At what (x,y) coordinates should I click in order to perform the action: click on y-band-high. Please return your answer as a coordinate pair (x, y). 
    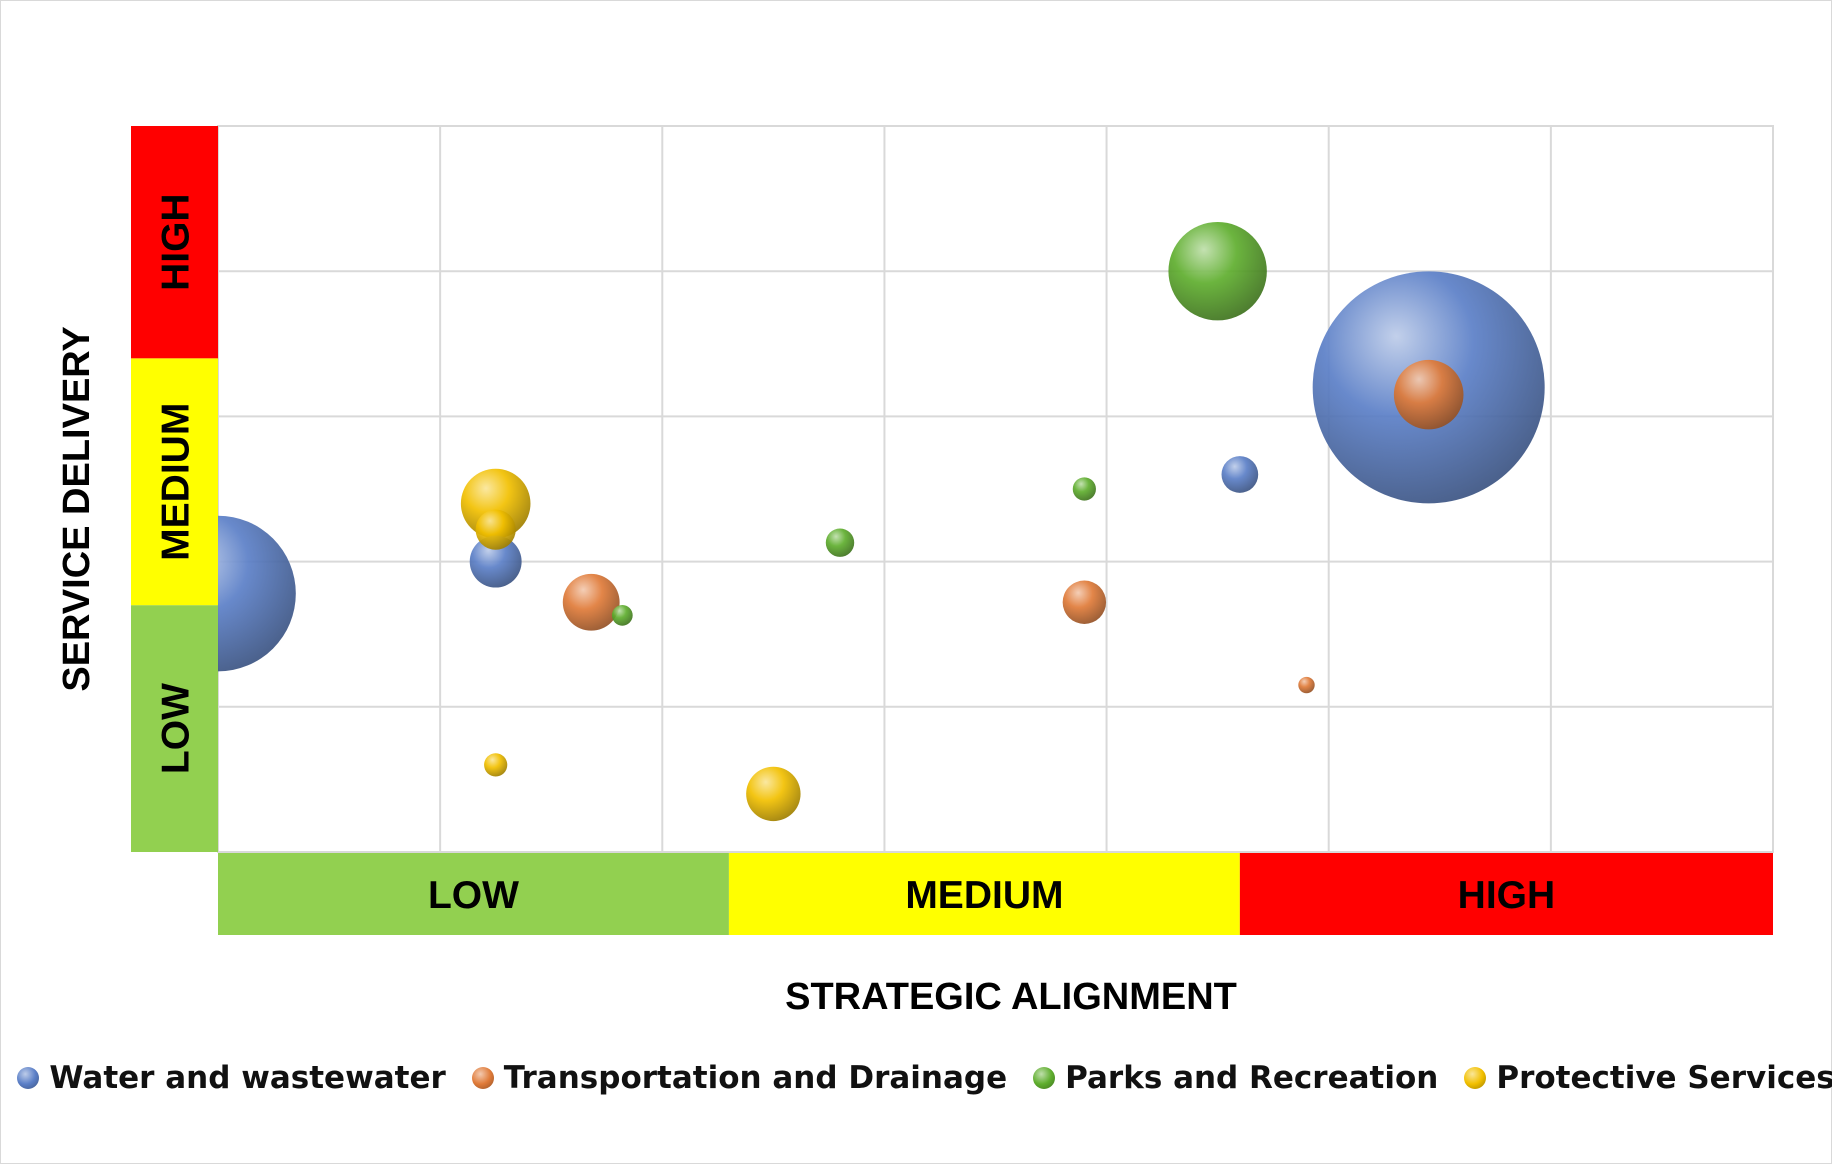
    Looking at the image, I should click on (174, 242).